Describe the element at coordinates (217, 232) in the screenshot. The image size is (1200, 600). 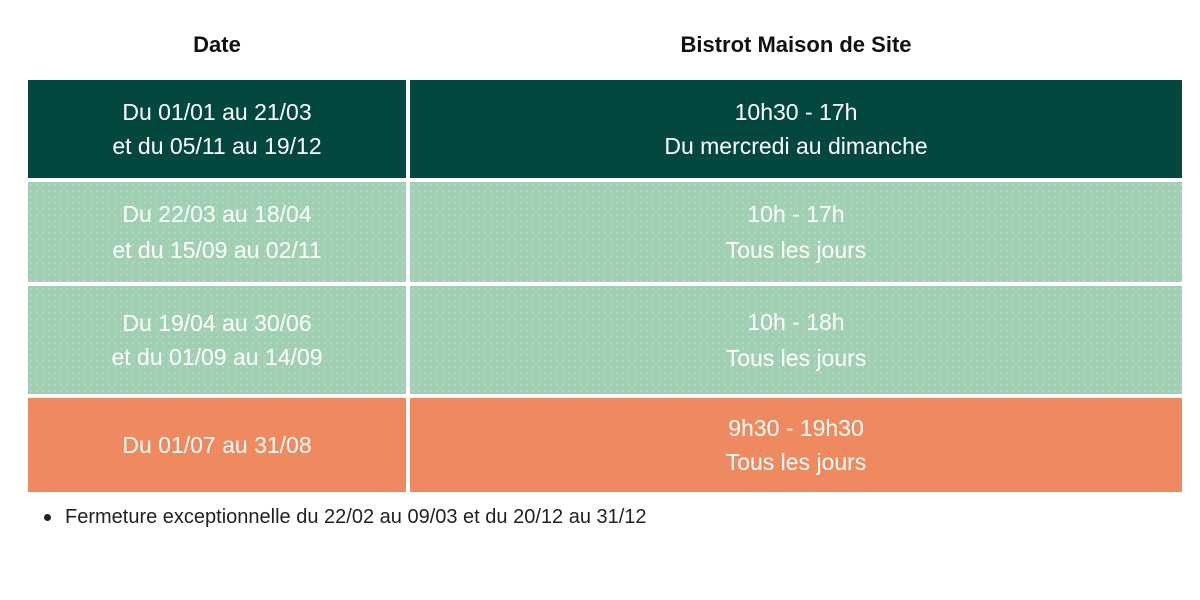
I see `date-cell: Du 22/03 au 18/04 et du 15/09 au 02/11` at that location.